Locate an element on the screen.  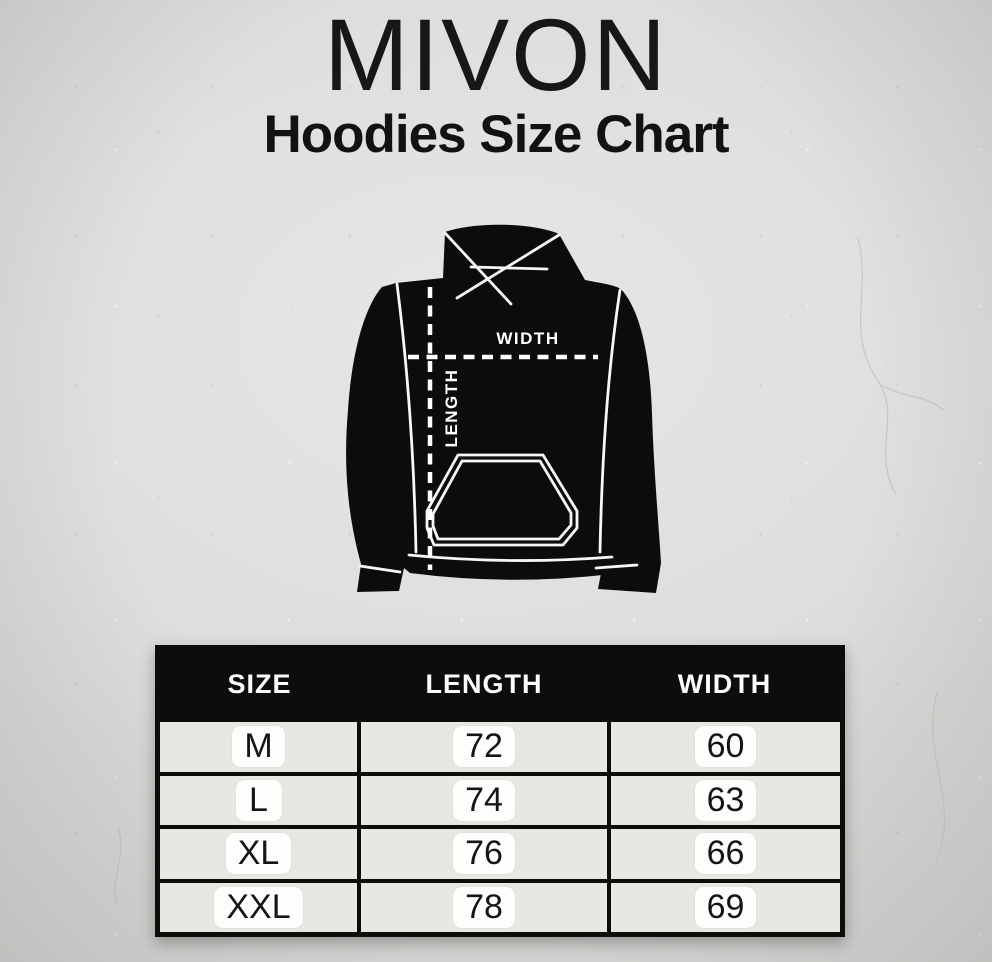
pocket-inner-outline is located at coordinates (502, 500).